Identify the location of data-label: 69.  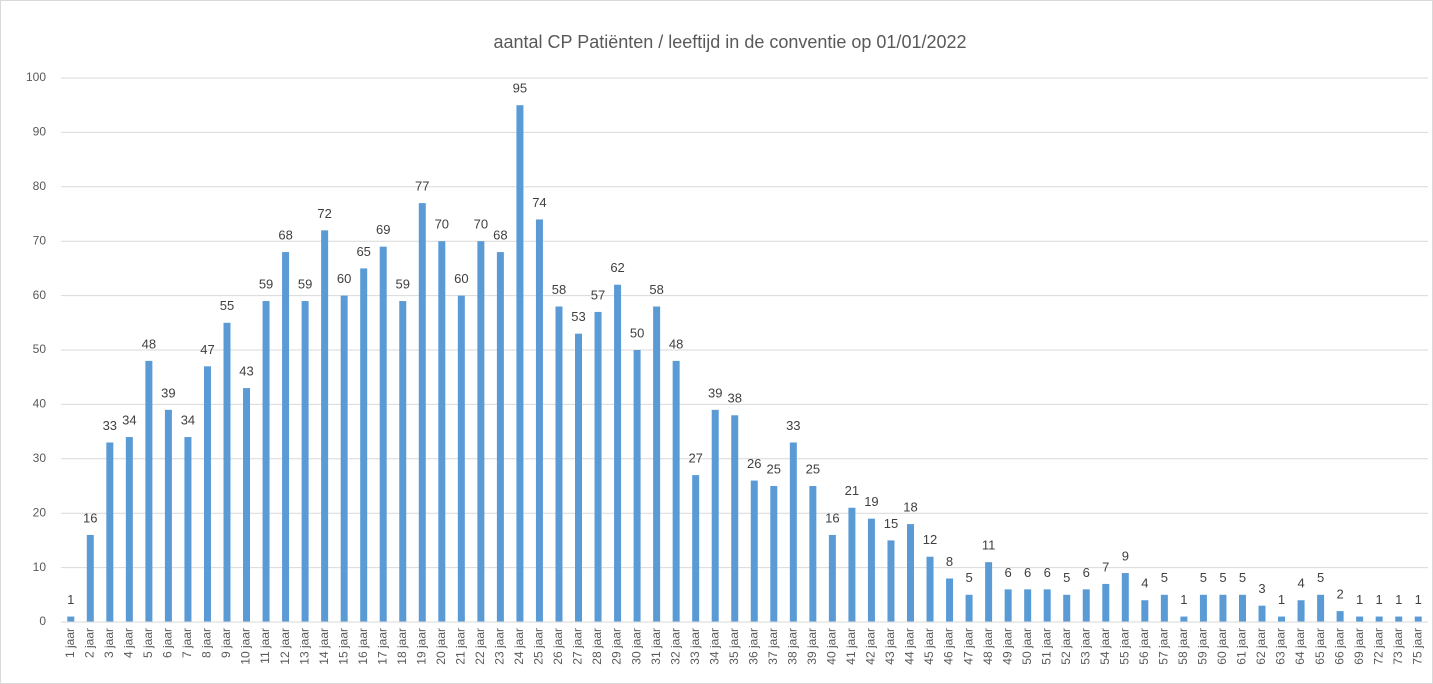
(383, 229).